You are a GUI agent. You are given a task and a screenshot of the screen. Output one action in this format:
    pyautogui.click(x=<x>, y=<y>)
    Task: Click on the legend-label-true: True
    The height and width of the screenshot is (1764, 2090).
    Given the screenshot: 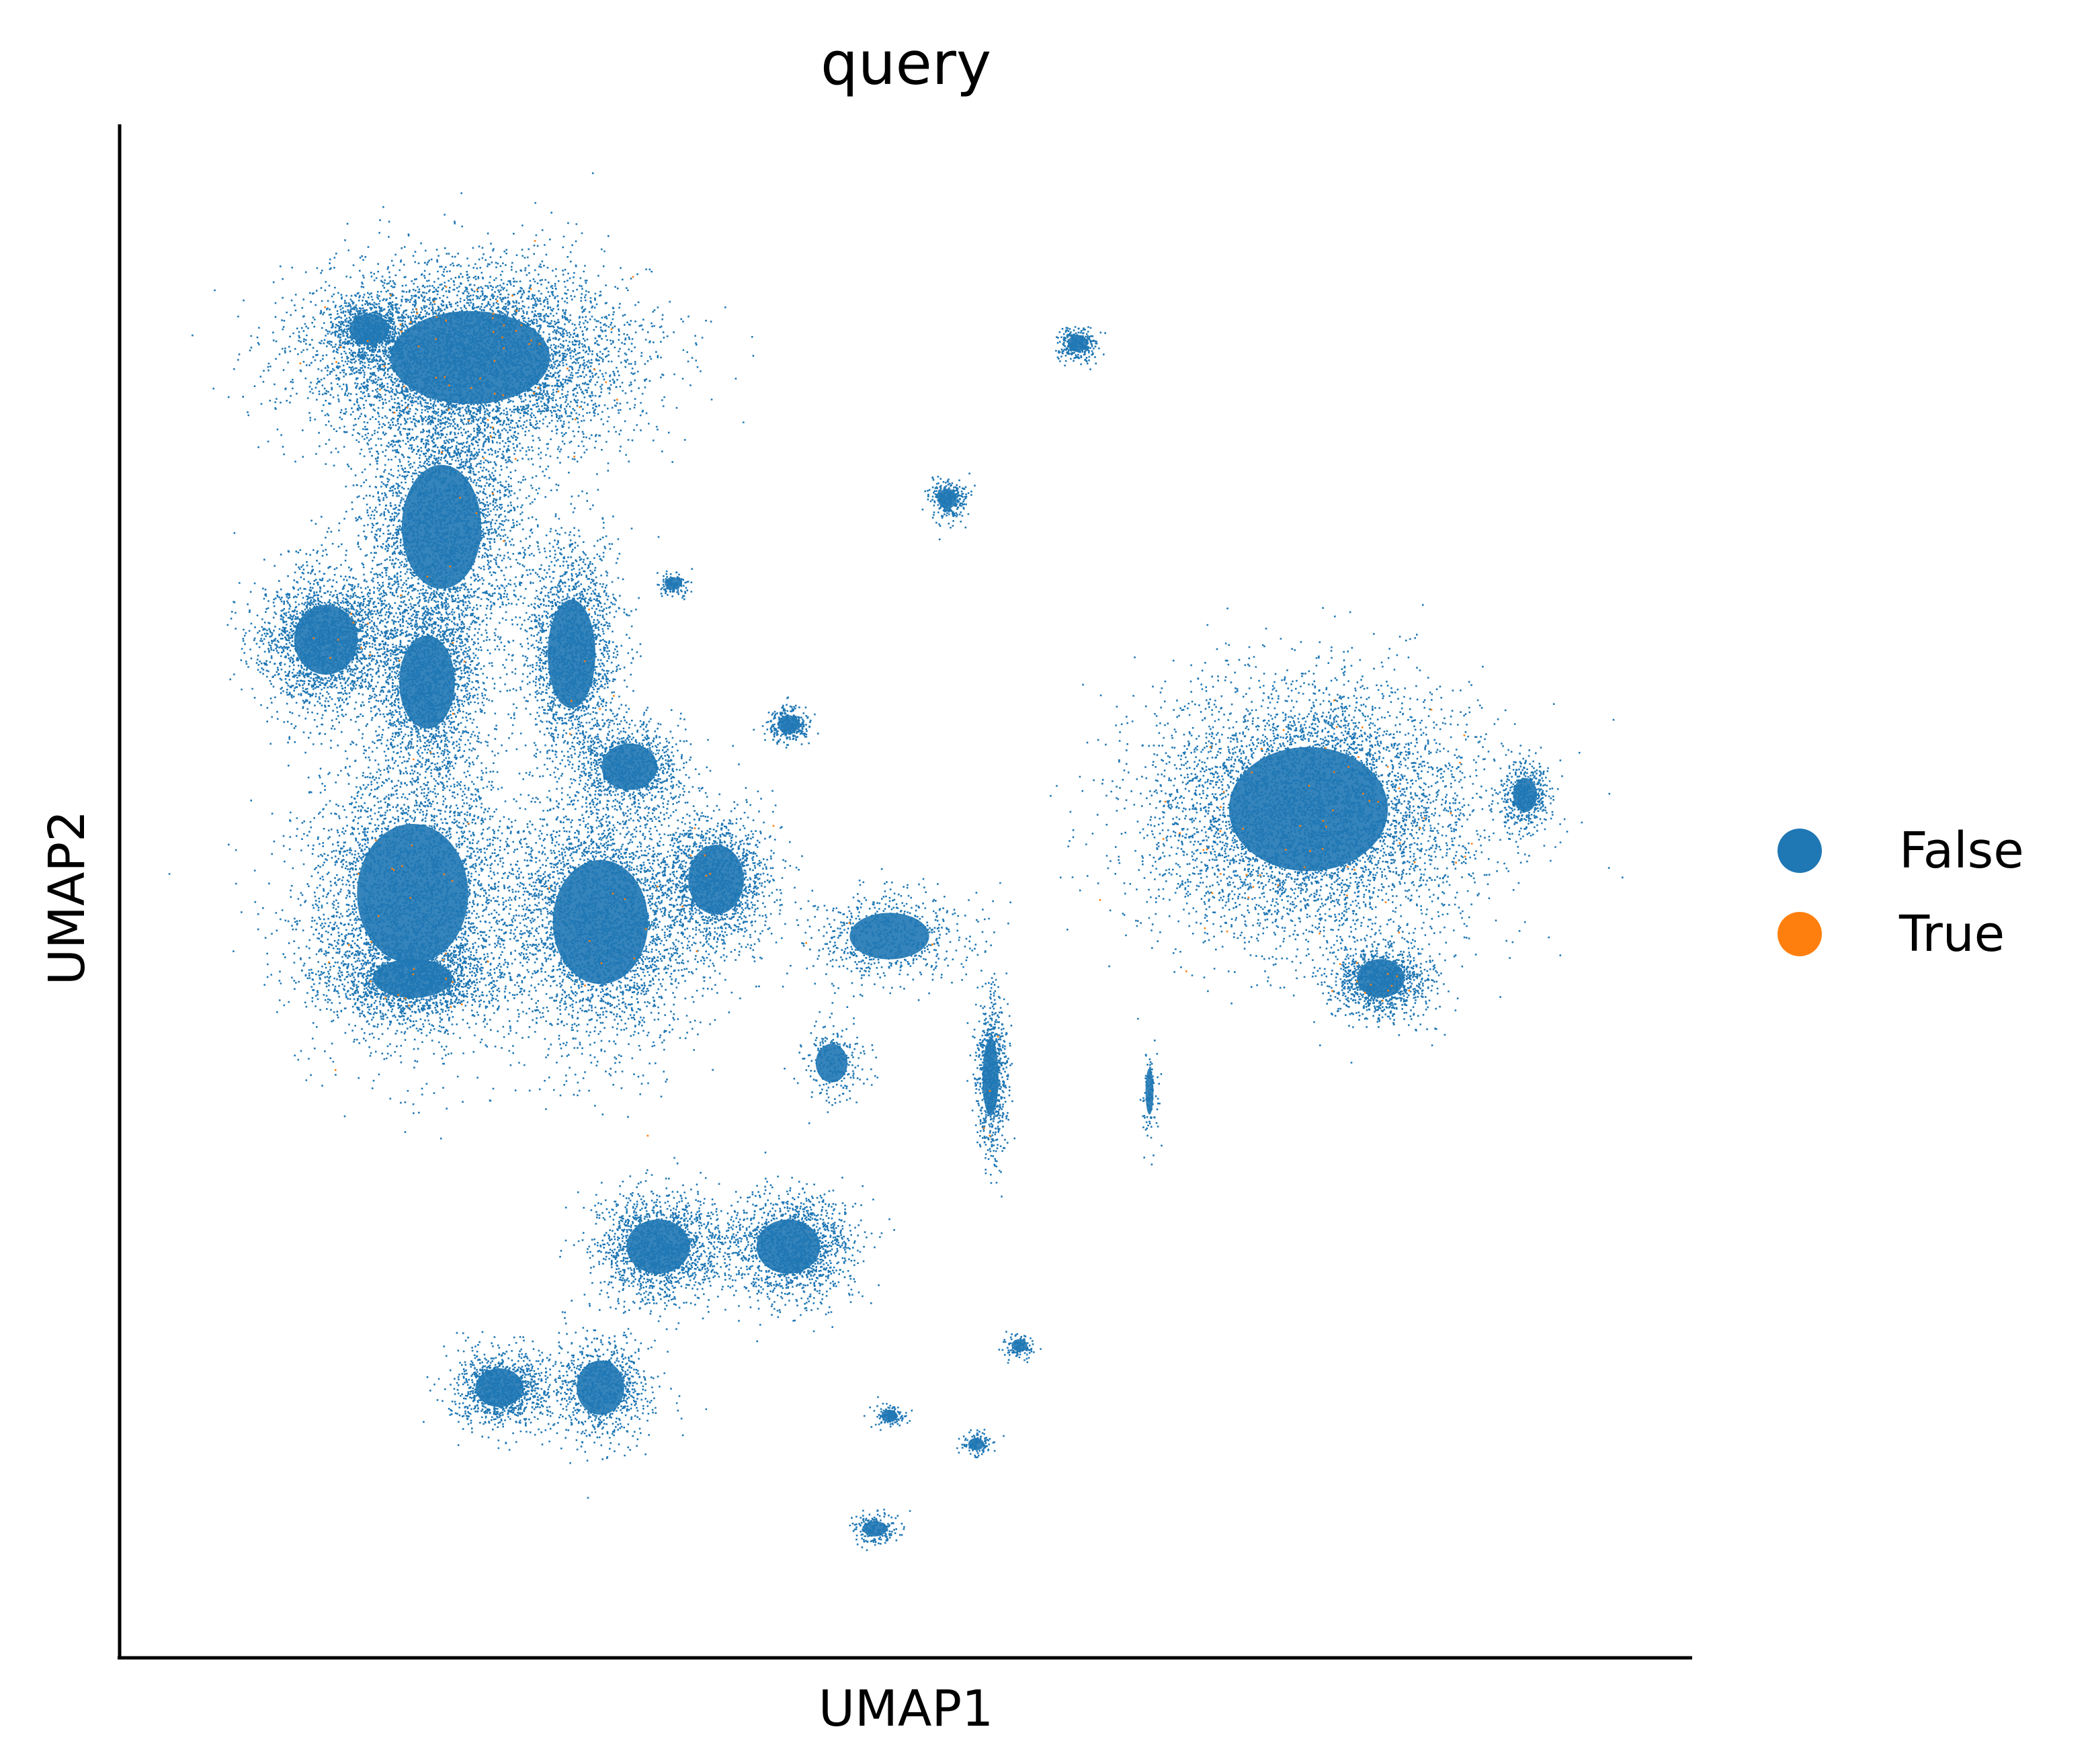 What is the action you would take?
    pyautogui.click(x=1951, y=934)
    